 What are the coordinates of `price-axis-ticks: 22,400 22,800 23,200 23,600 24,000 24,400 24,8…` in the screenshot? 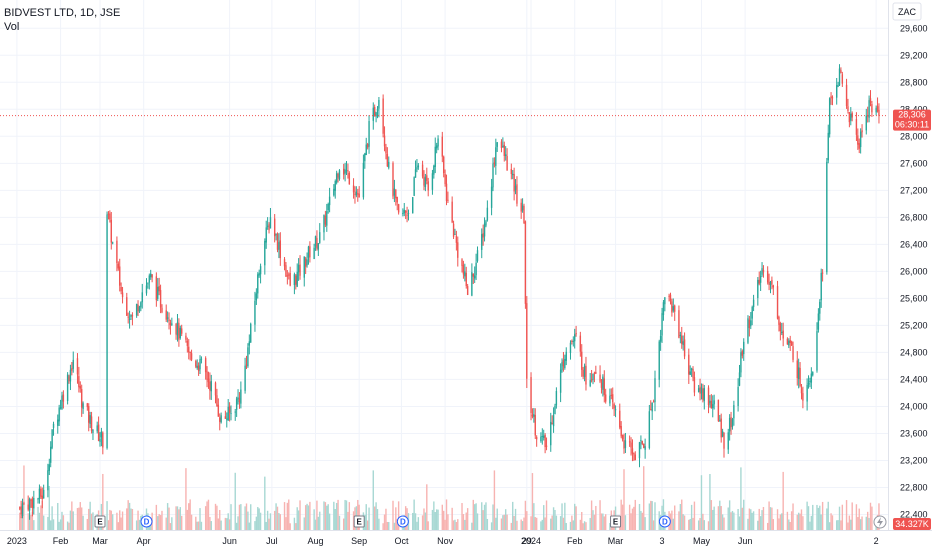 It's located at (914, 271).